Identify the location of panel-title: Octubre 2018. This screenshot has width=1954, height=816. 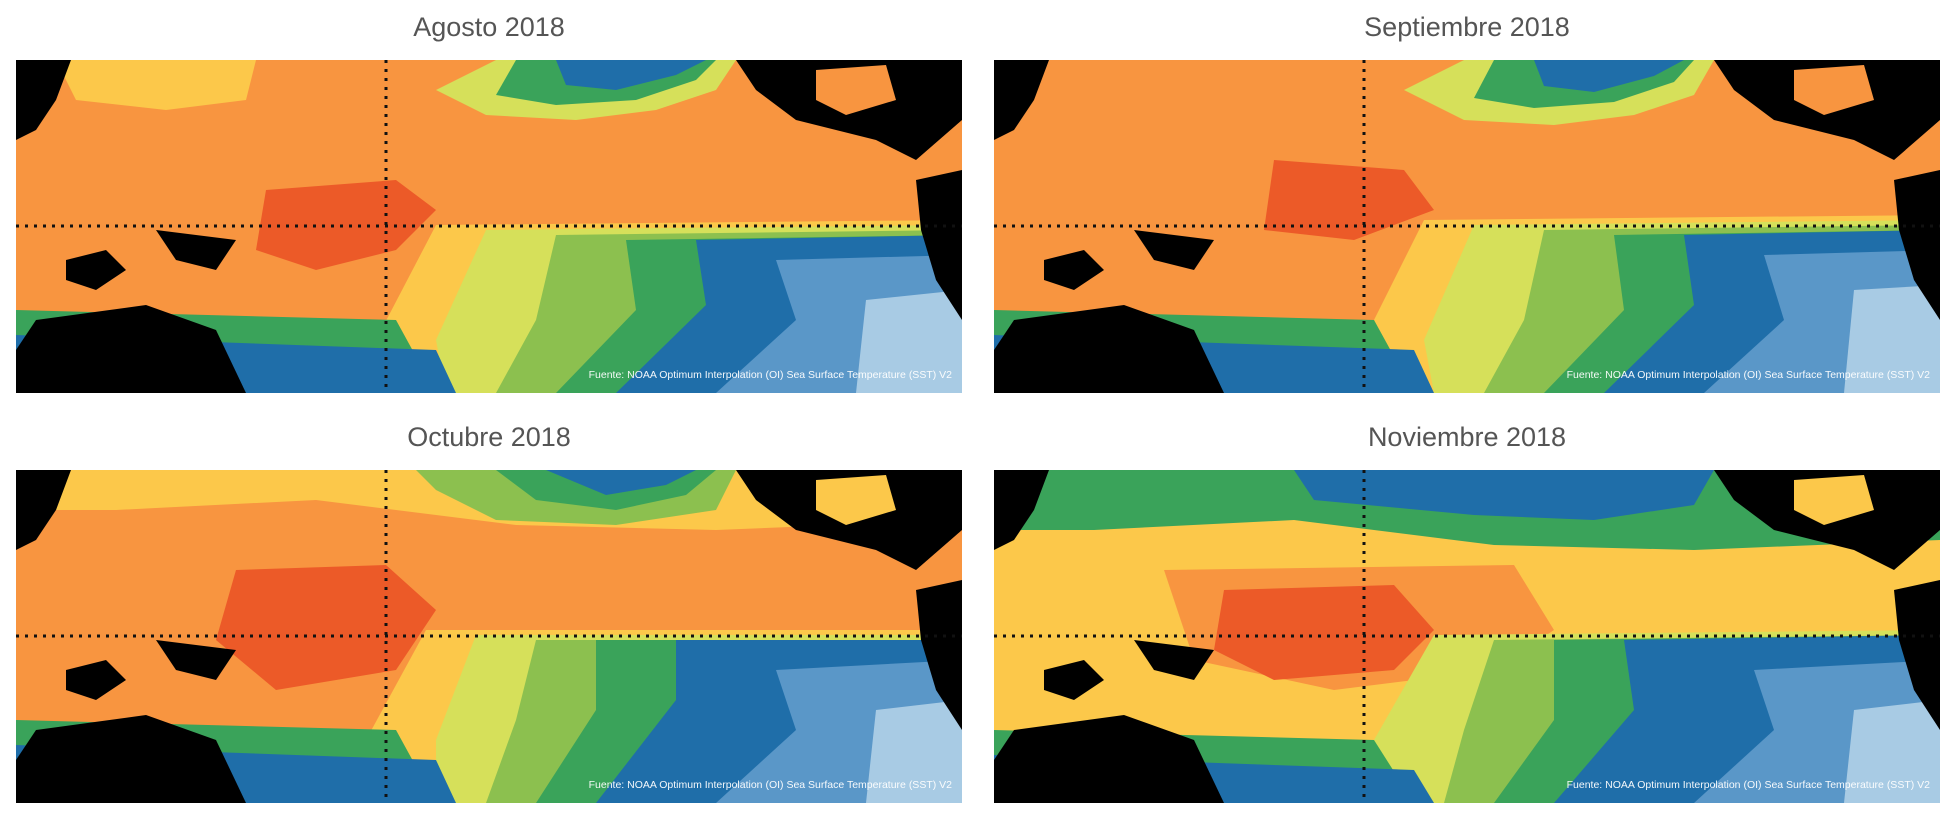
(489, 437).